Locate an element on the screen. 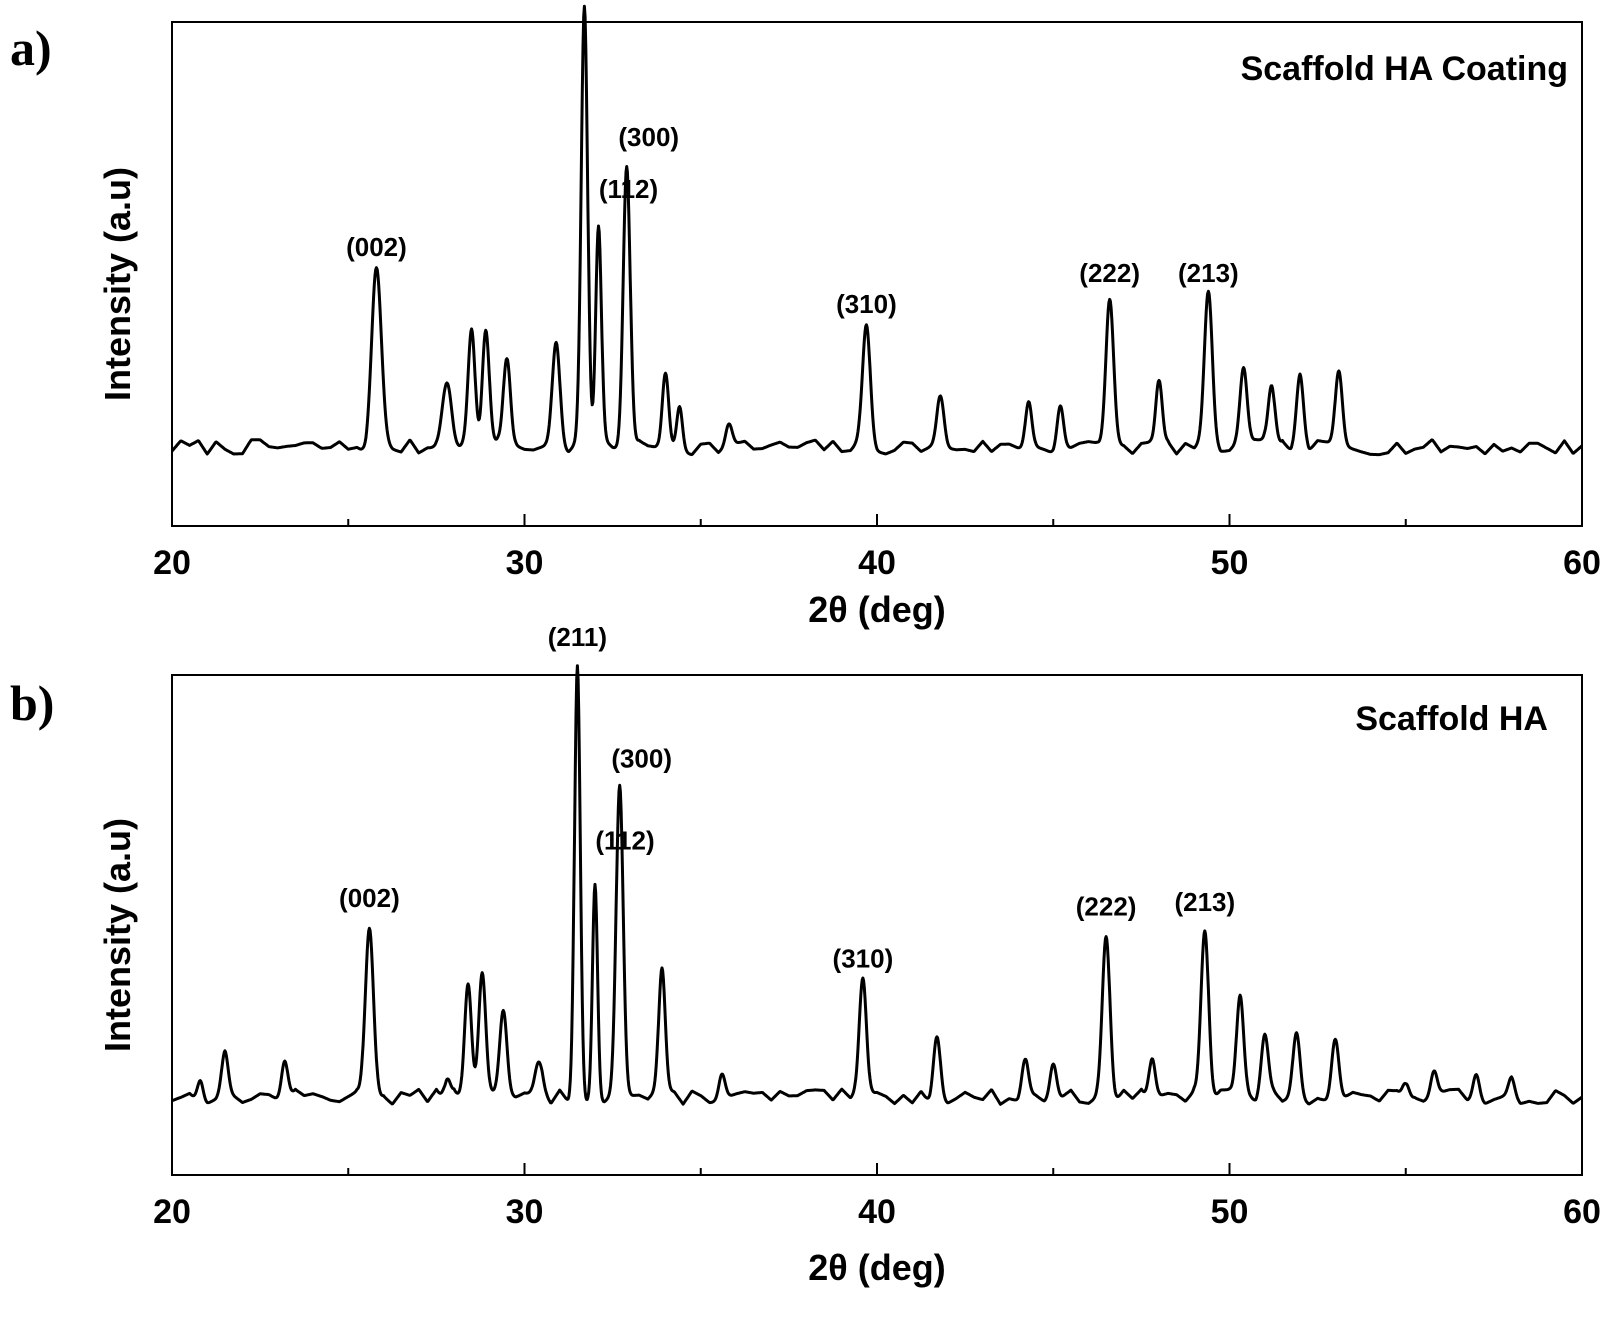 The image size is (1614, 1319). peak-label: (211) is located at coordinates (577, 637).